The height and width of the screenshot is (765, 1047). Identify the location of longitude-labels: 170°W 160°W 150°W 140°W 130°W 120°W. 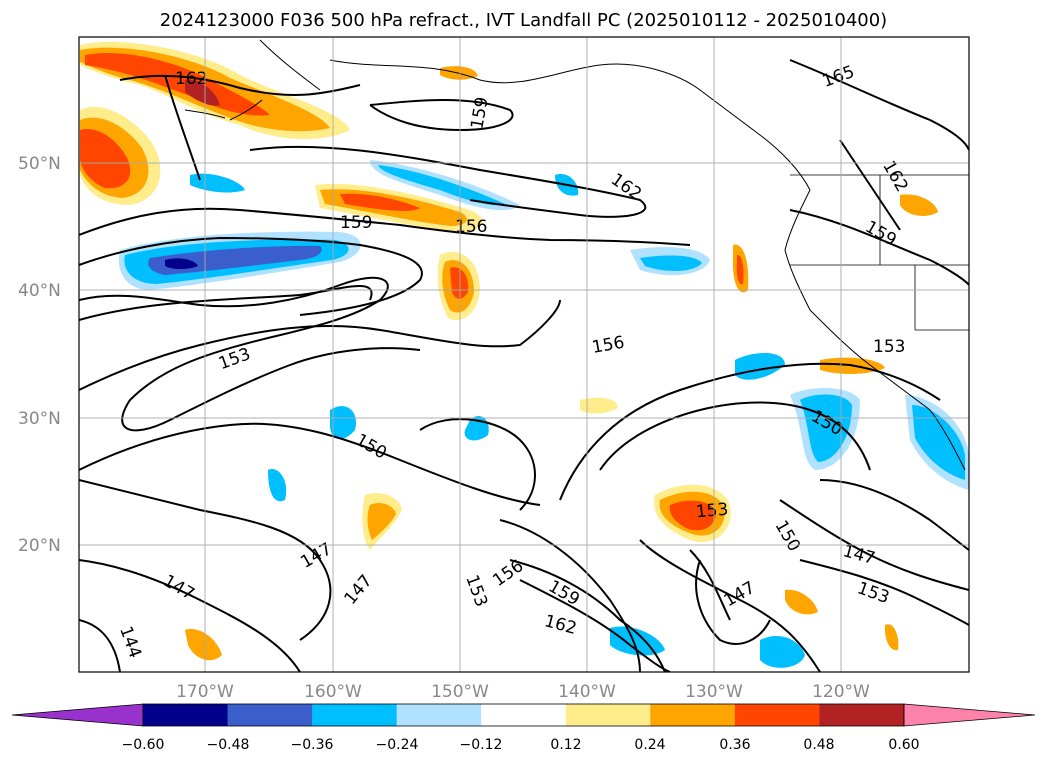
(523, 692).